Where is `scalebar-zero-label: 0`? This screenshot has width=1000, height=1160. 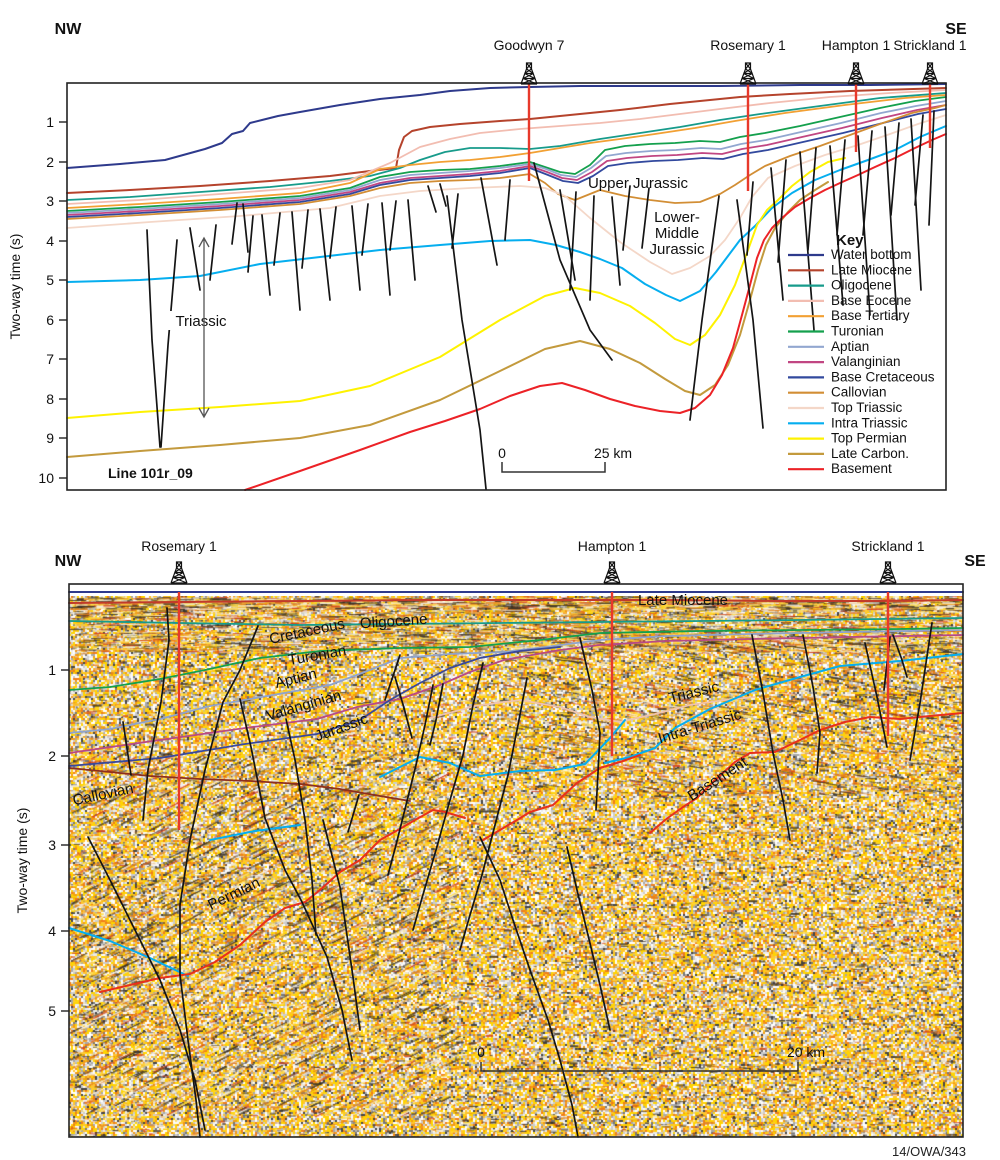
scalebar-zero-label: 0 is located at coordinates (481, 1052).